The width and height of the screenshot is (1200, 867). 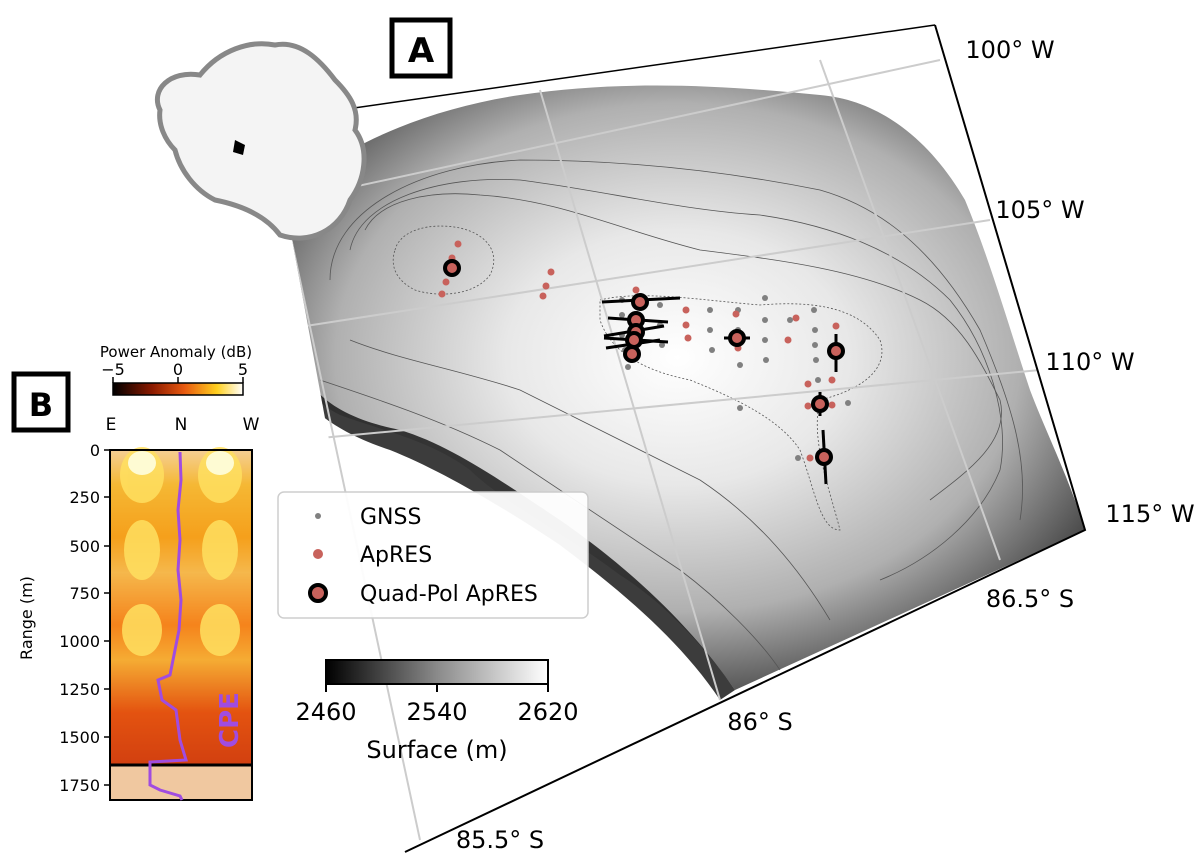 I want to click on legend-quad-pol-marker, so click(x=318, y=593).